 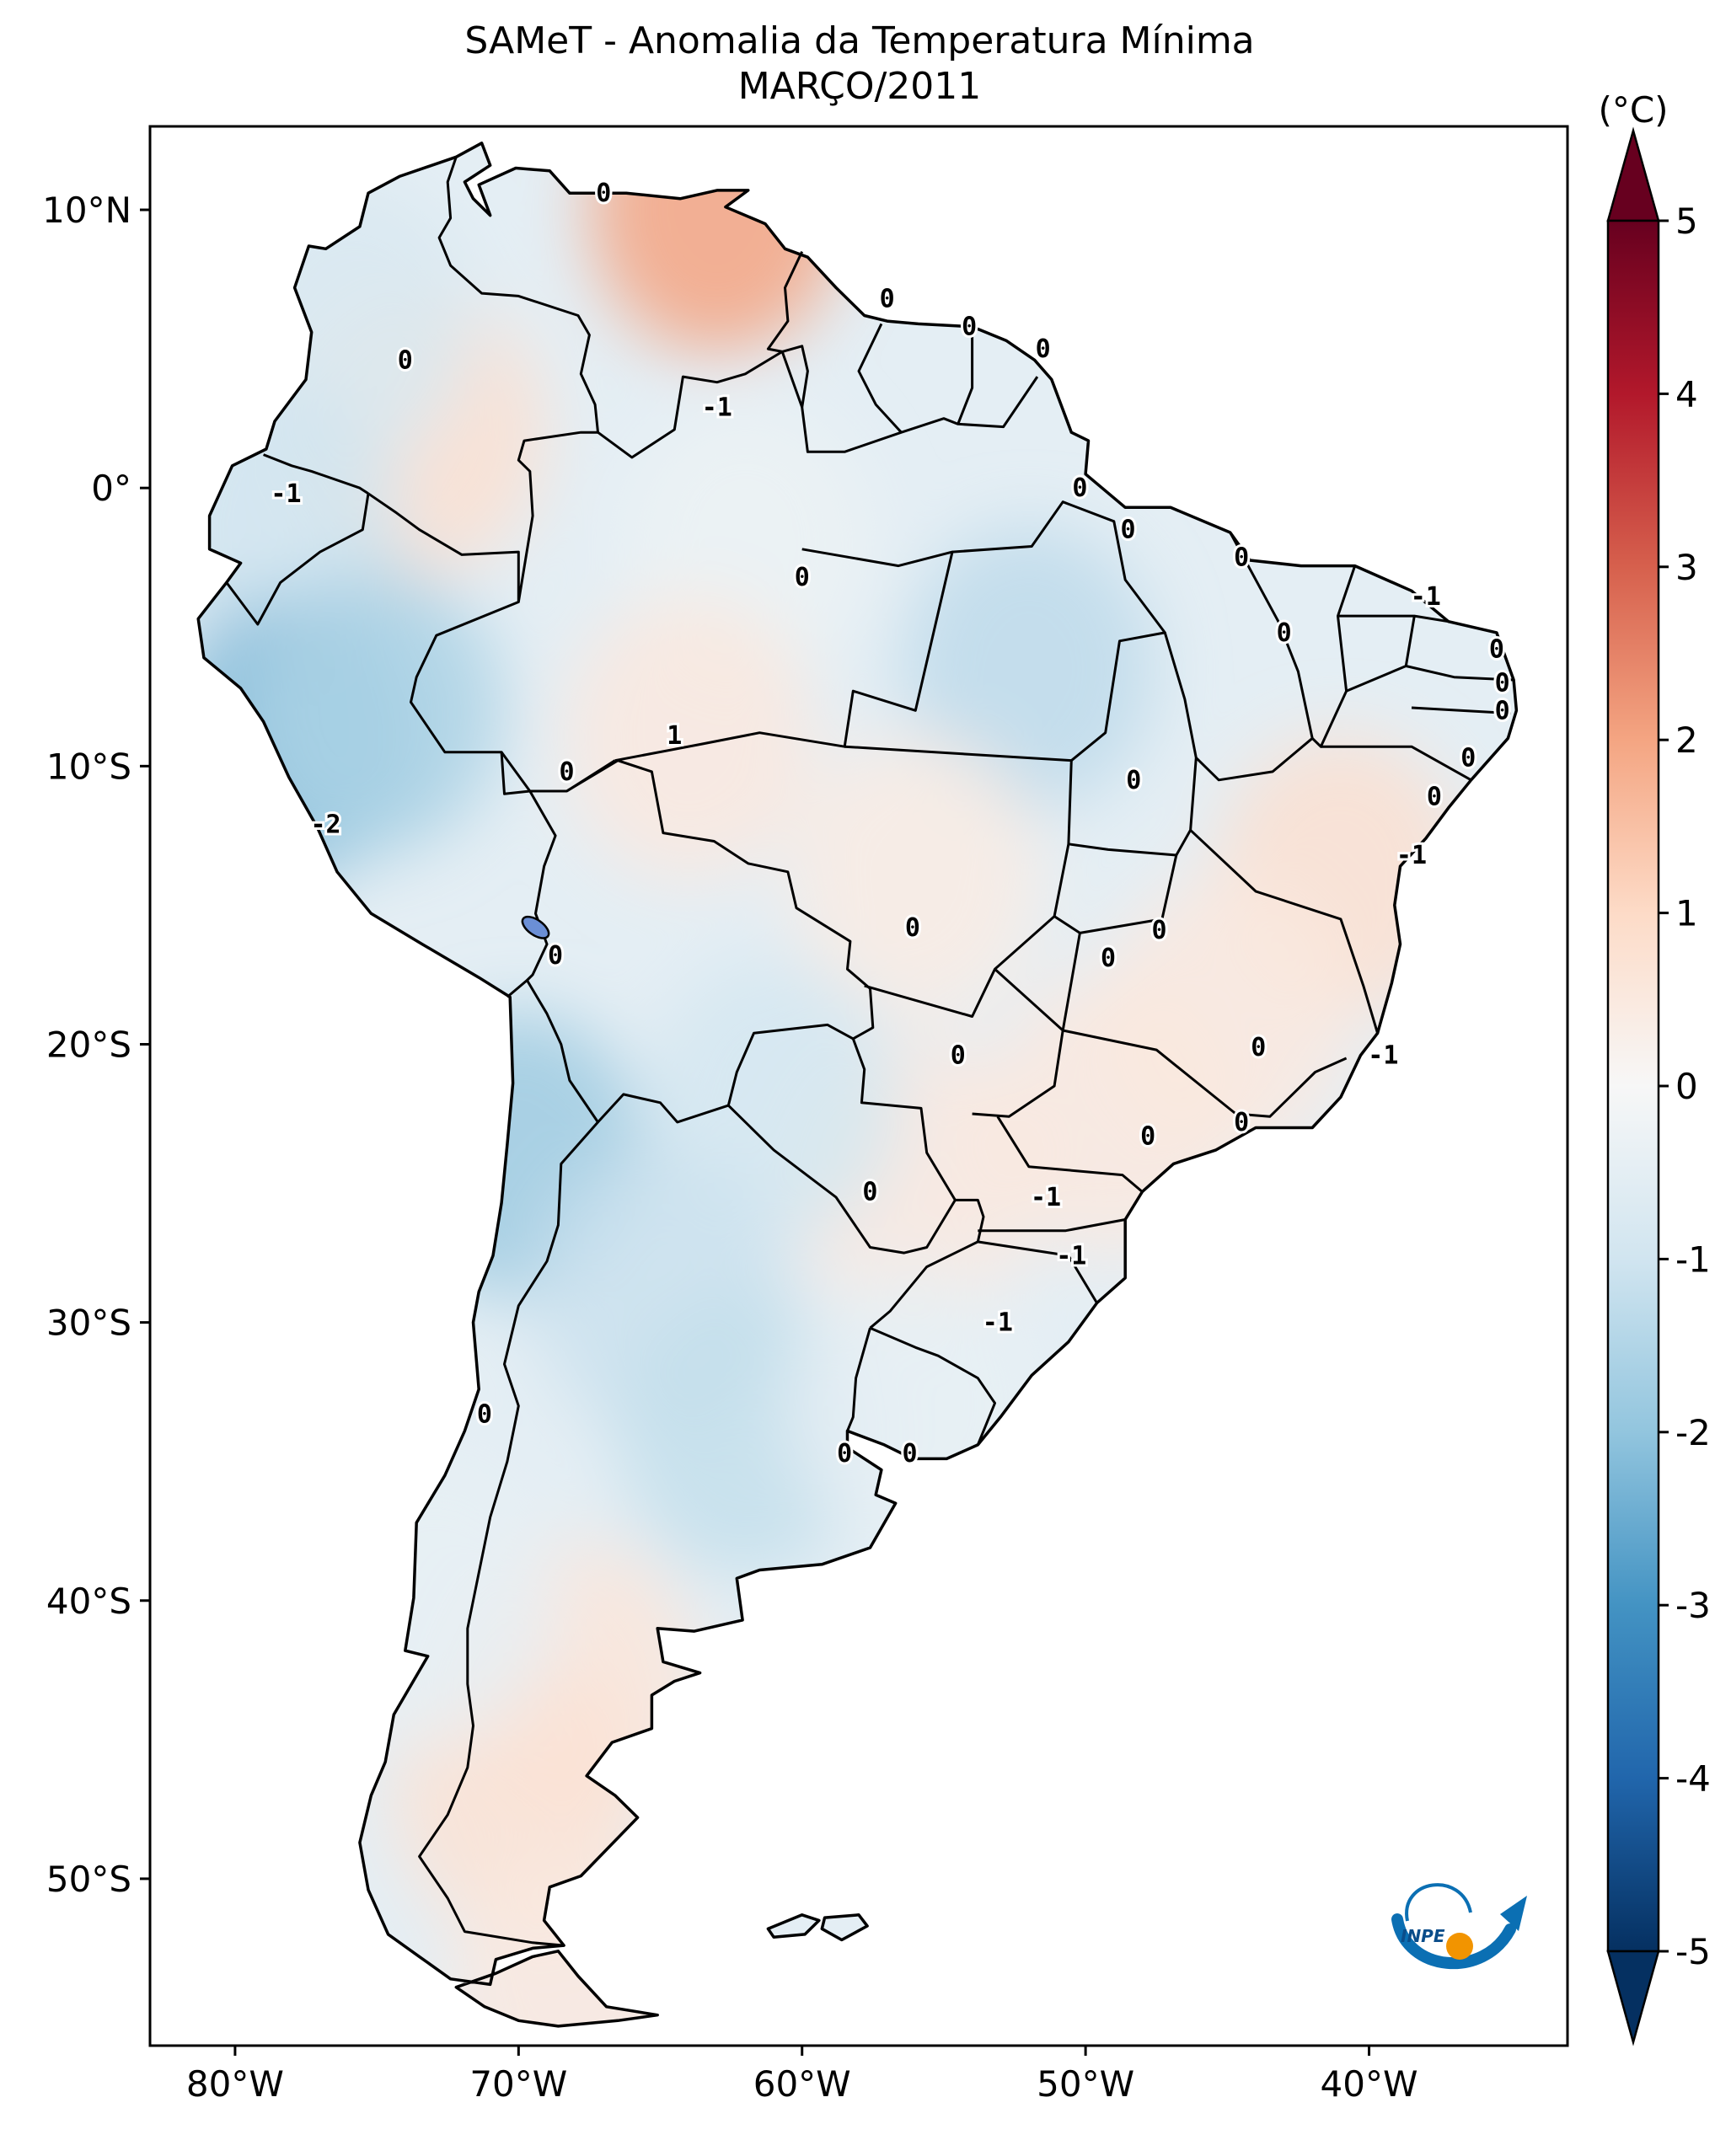 I want to click on colorbar-tick-label: -2, so click(x=1693, y=1432).